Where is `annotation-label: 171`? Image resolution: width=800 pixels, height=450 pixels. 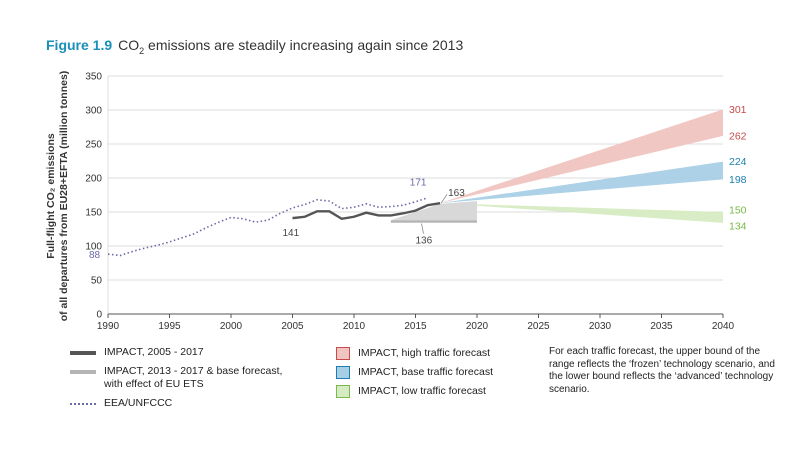
annotation-label: 171 is located at coordinates (418, 183).